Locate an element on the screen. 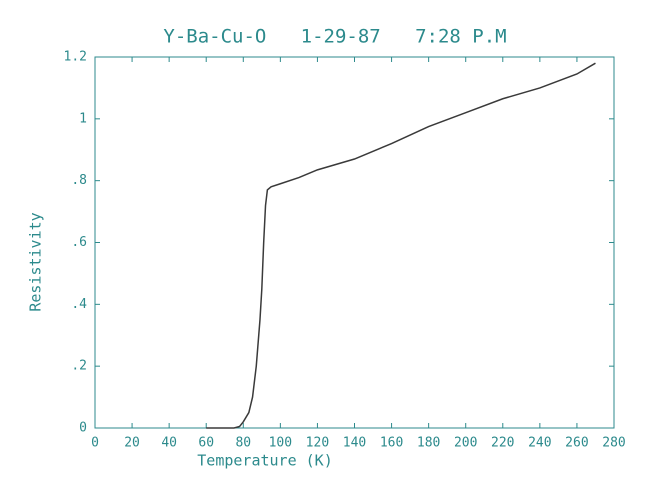  y-tick-label: .4 is located at coordinates (79, 304).